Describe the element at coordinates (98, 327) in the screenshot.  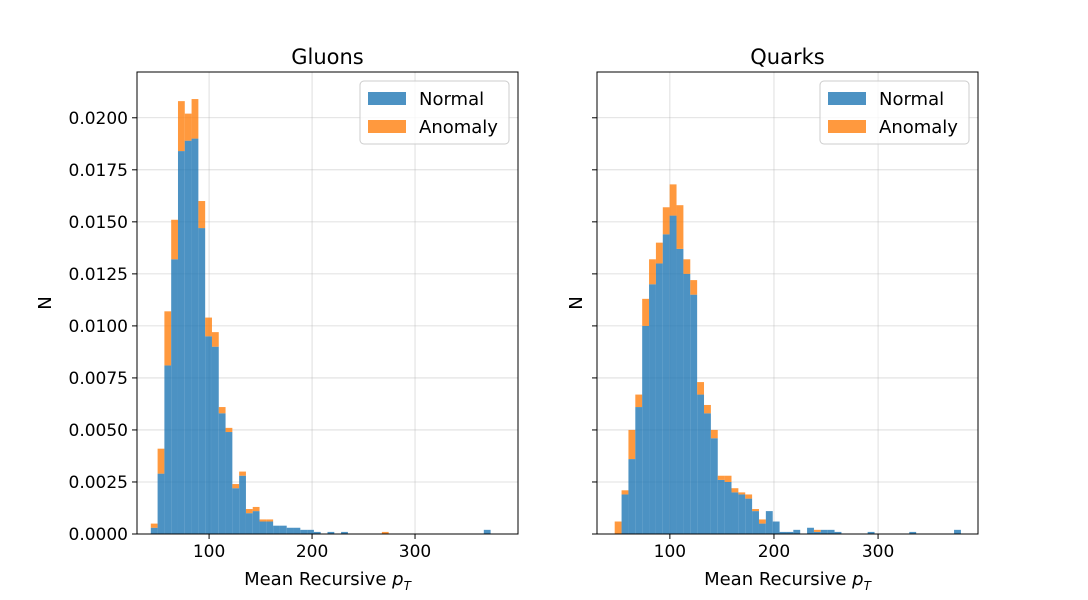
I see `y-tick-label: 0.0100` at that location.